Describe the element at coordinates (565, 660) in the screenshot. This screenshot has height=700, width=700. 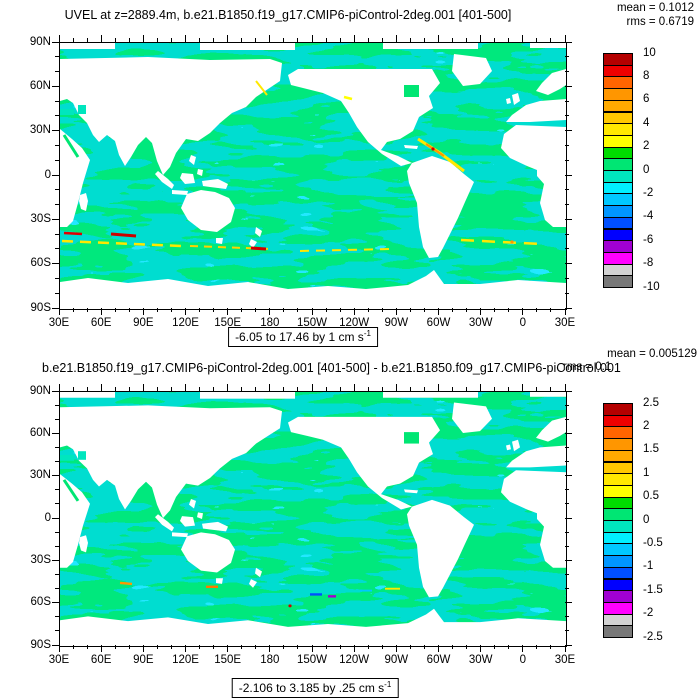
I see `lon-label: 30E` at that location.